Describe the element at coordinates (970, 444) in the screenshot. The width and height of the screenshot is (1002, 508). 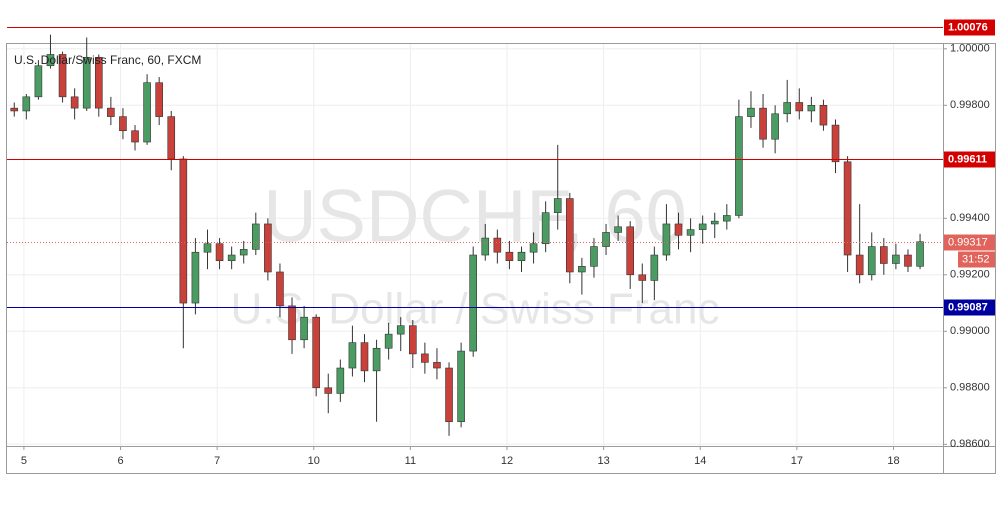
I see `y-tick-label: 0.98600` at that location.